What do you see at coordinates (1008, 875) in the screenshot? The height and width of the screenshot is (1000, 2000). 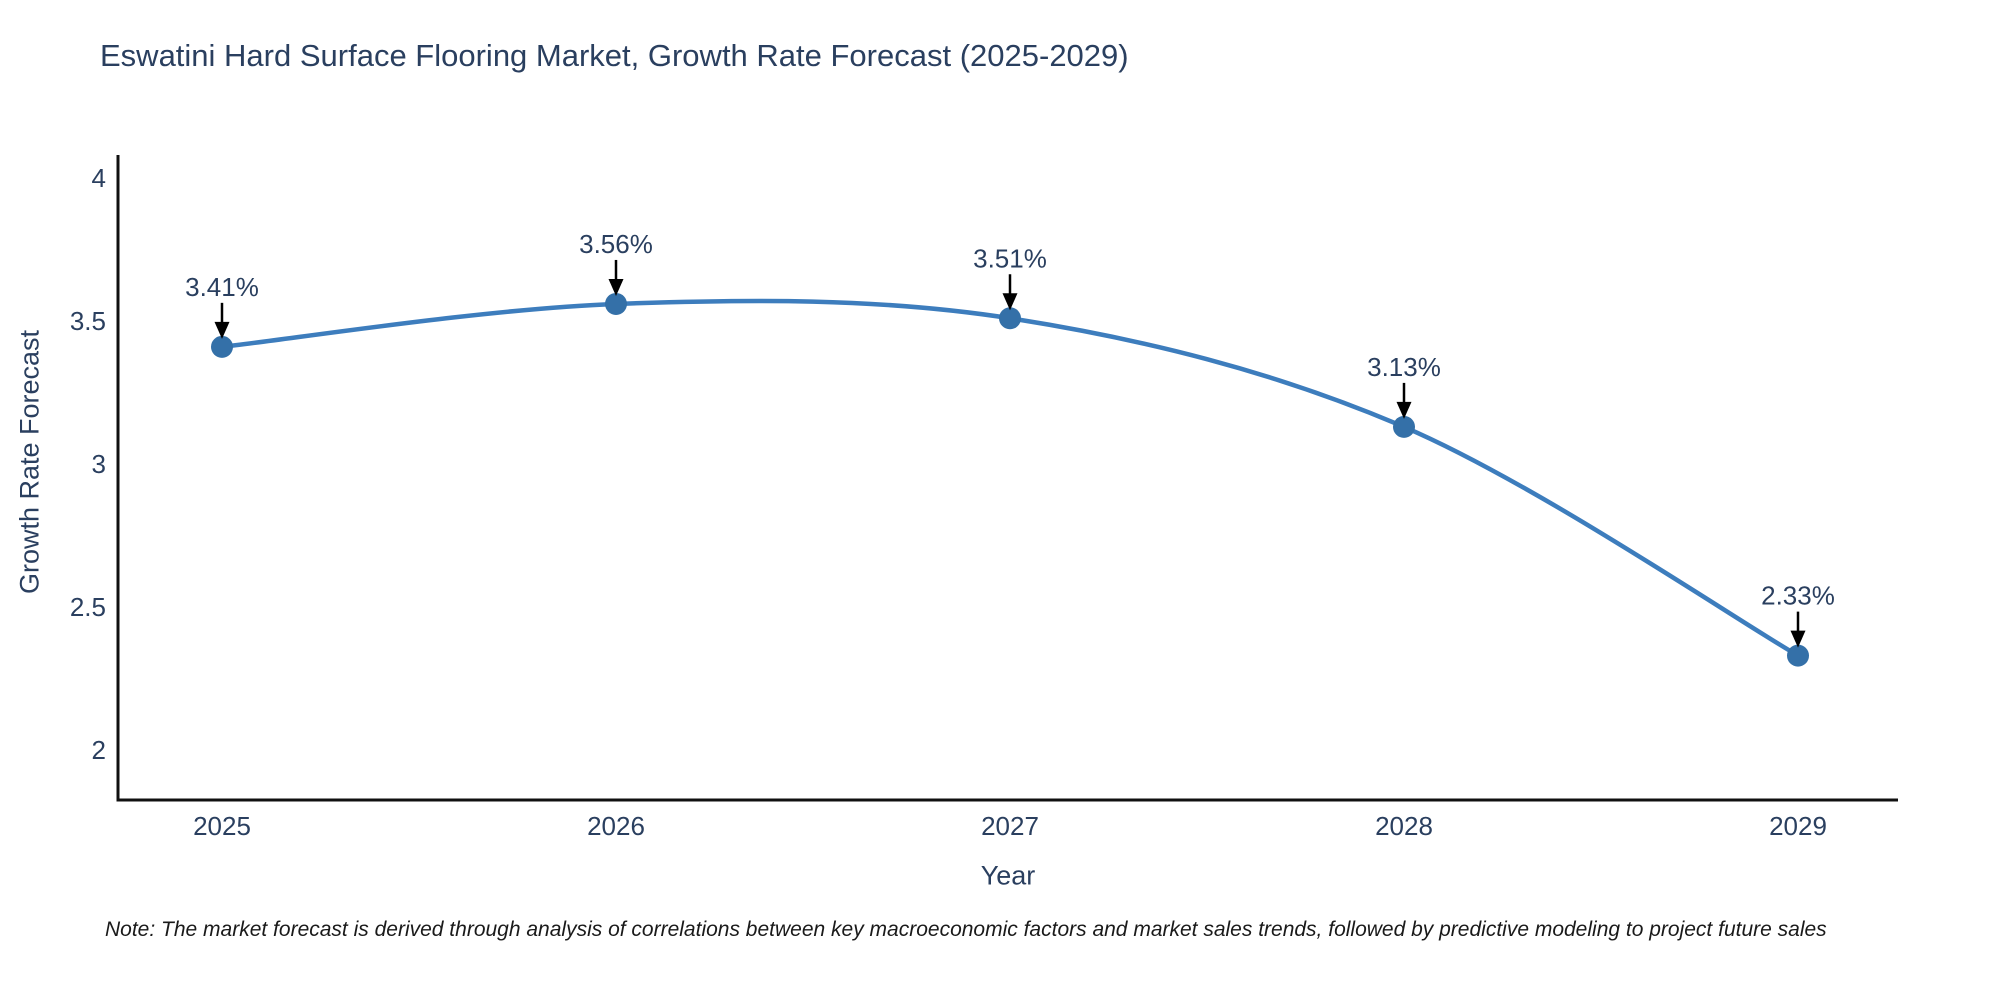 I see `x-axis-title: Year` at bounding box center [1008, 875].